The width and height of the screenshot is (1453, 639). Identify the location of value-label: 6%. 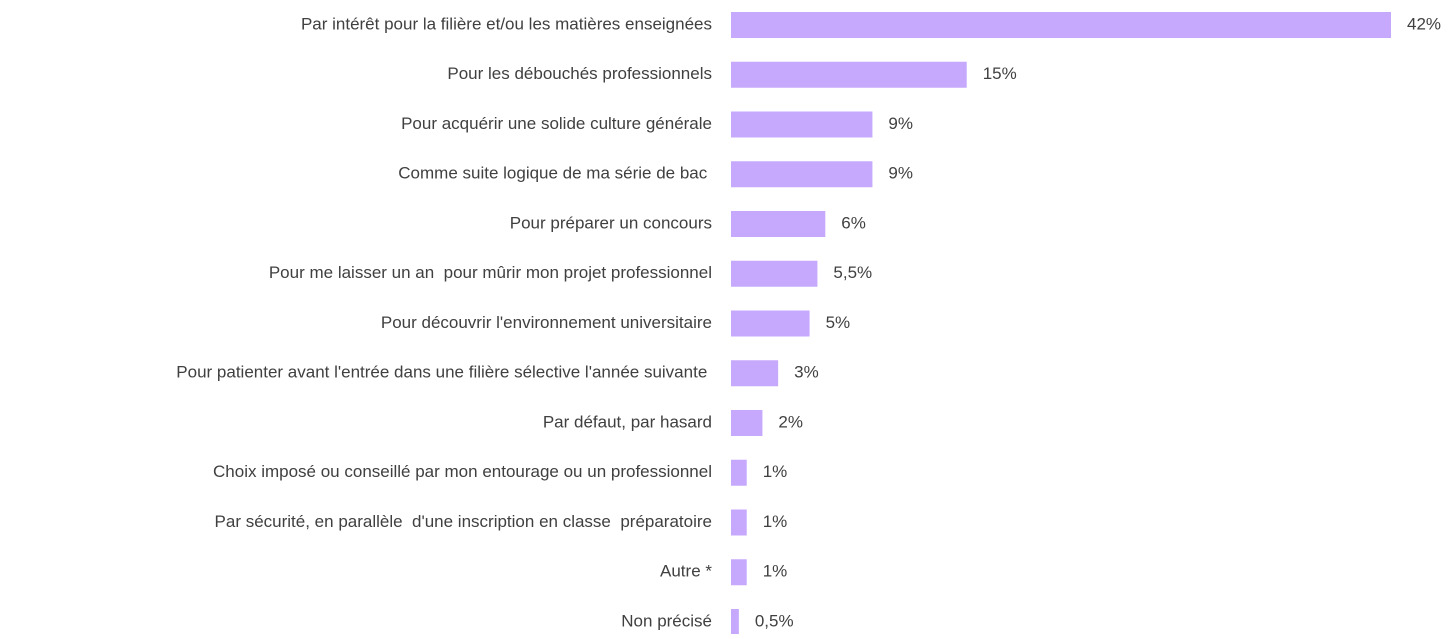
(853, 222).